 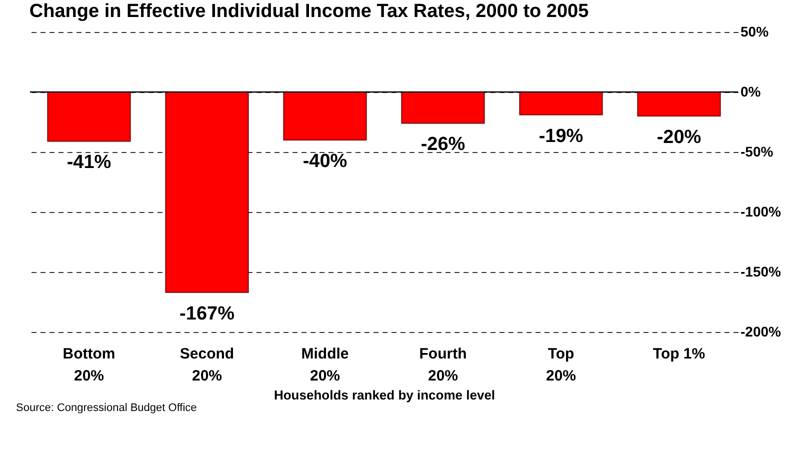 What do you see at coordinates (443, 145) in the screenshot?
I see `data-label: -26%` at bounding box center [443, 145].